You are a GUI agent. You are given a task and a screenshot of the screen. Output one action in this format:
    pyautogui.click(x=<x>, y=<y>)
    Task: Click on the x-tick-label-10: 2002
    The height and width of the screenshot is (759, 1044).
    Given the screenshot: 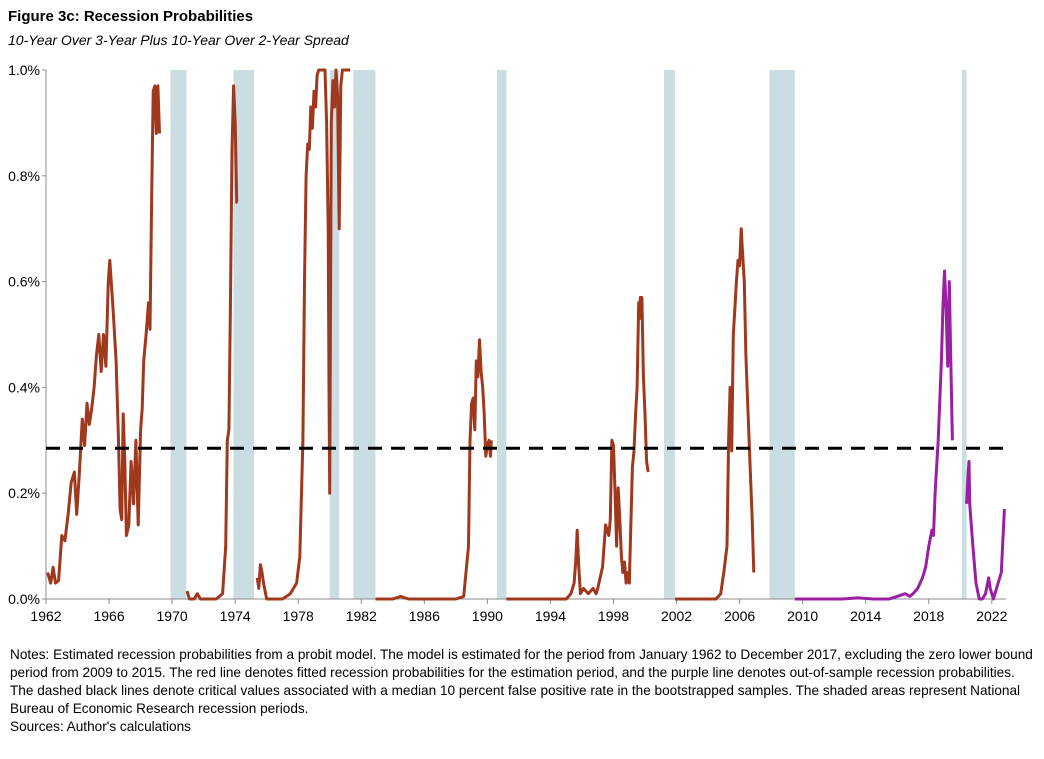 What is the action you would take?
    pyautogui.click(x=676, y=616)
    